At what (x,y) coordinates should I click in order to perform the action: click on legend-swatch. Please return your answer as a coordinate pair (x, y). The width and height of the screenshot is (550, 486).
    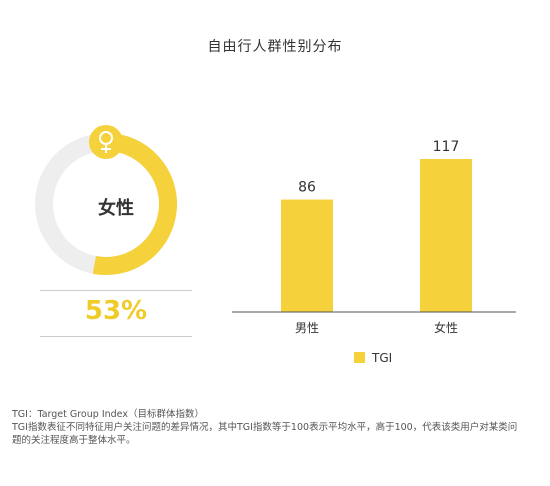
    Looking at the image, I should click on (359, 357).